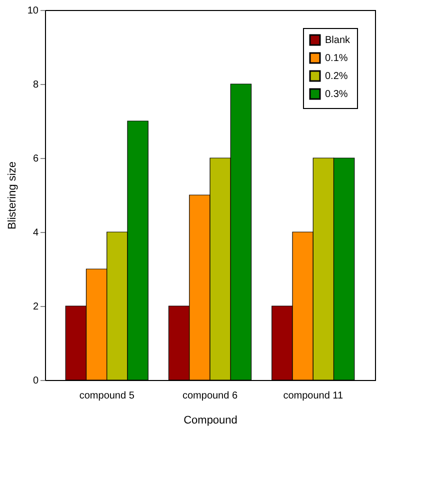 Image resolution: width=438 pixels, height=490 pixels. Describe the element at coordinates (210, 396) in the screenshot. I see `x-tick-label: compound 6` at that location.